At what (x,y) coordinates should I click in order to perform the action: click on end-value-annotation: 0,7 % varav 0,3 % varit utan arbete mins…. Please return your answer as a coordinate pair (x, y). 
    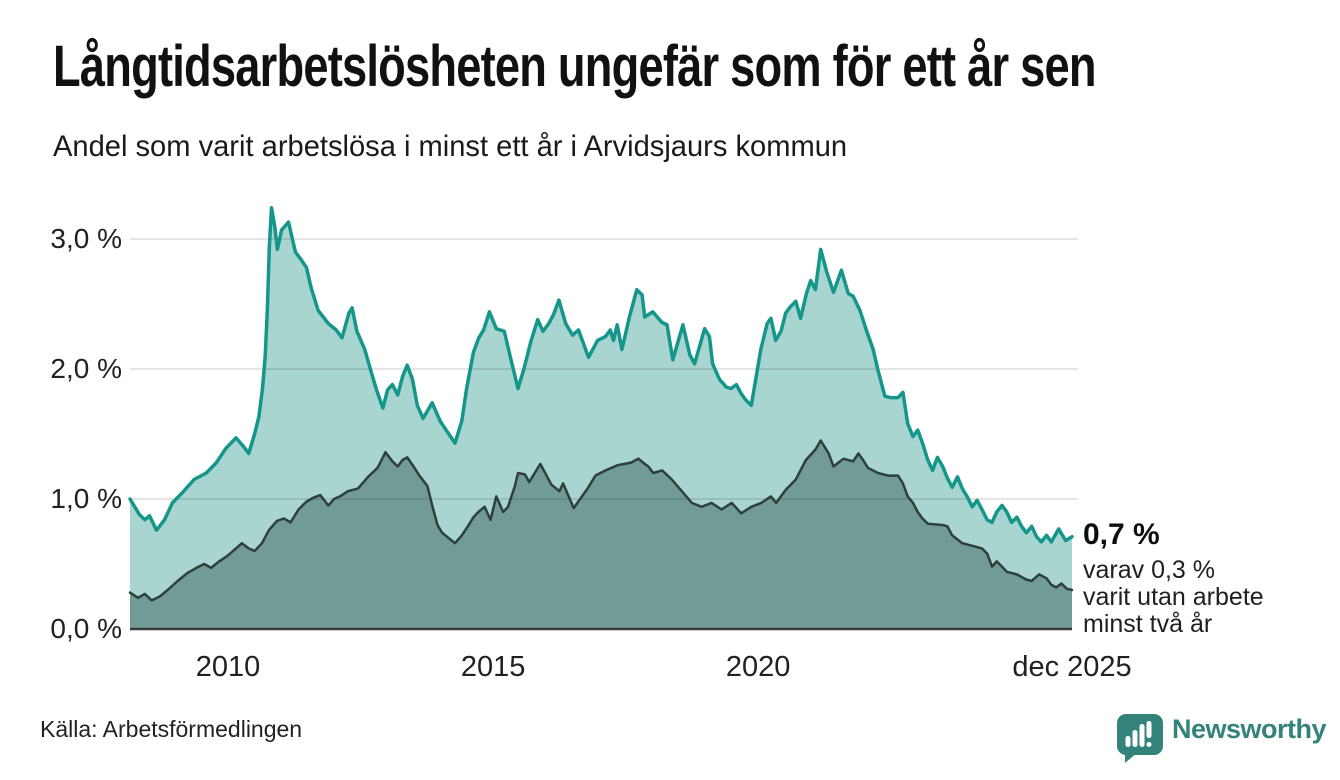
    Looking at the image, I should click on (1173, 578).